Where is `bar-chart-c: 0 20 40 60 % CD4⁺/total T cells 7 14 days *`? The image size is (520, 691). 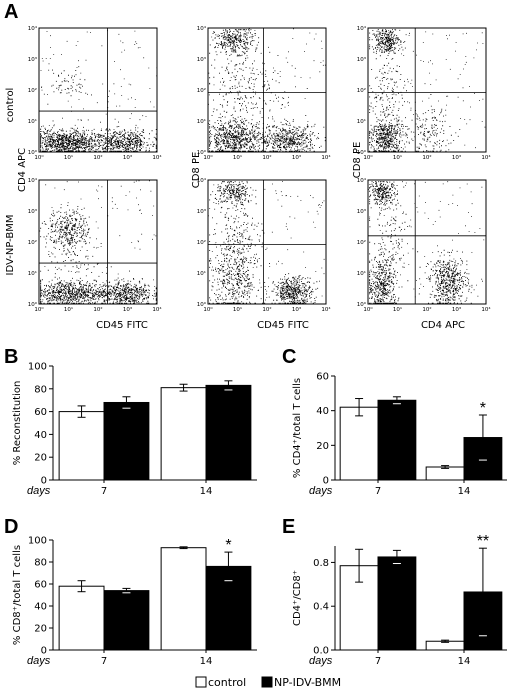
bar-chart-c: 0 20 40 60 % CD4⁺/total T cells 7 14 days * is located at coordinates (399, 434).